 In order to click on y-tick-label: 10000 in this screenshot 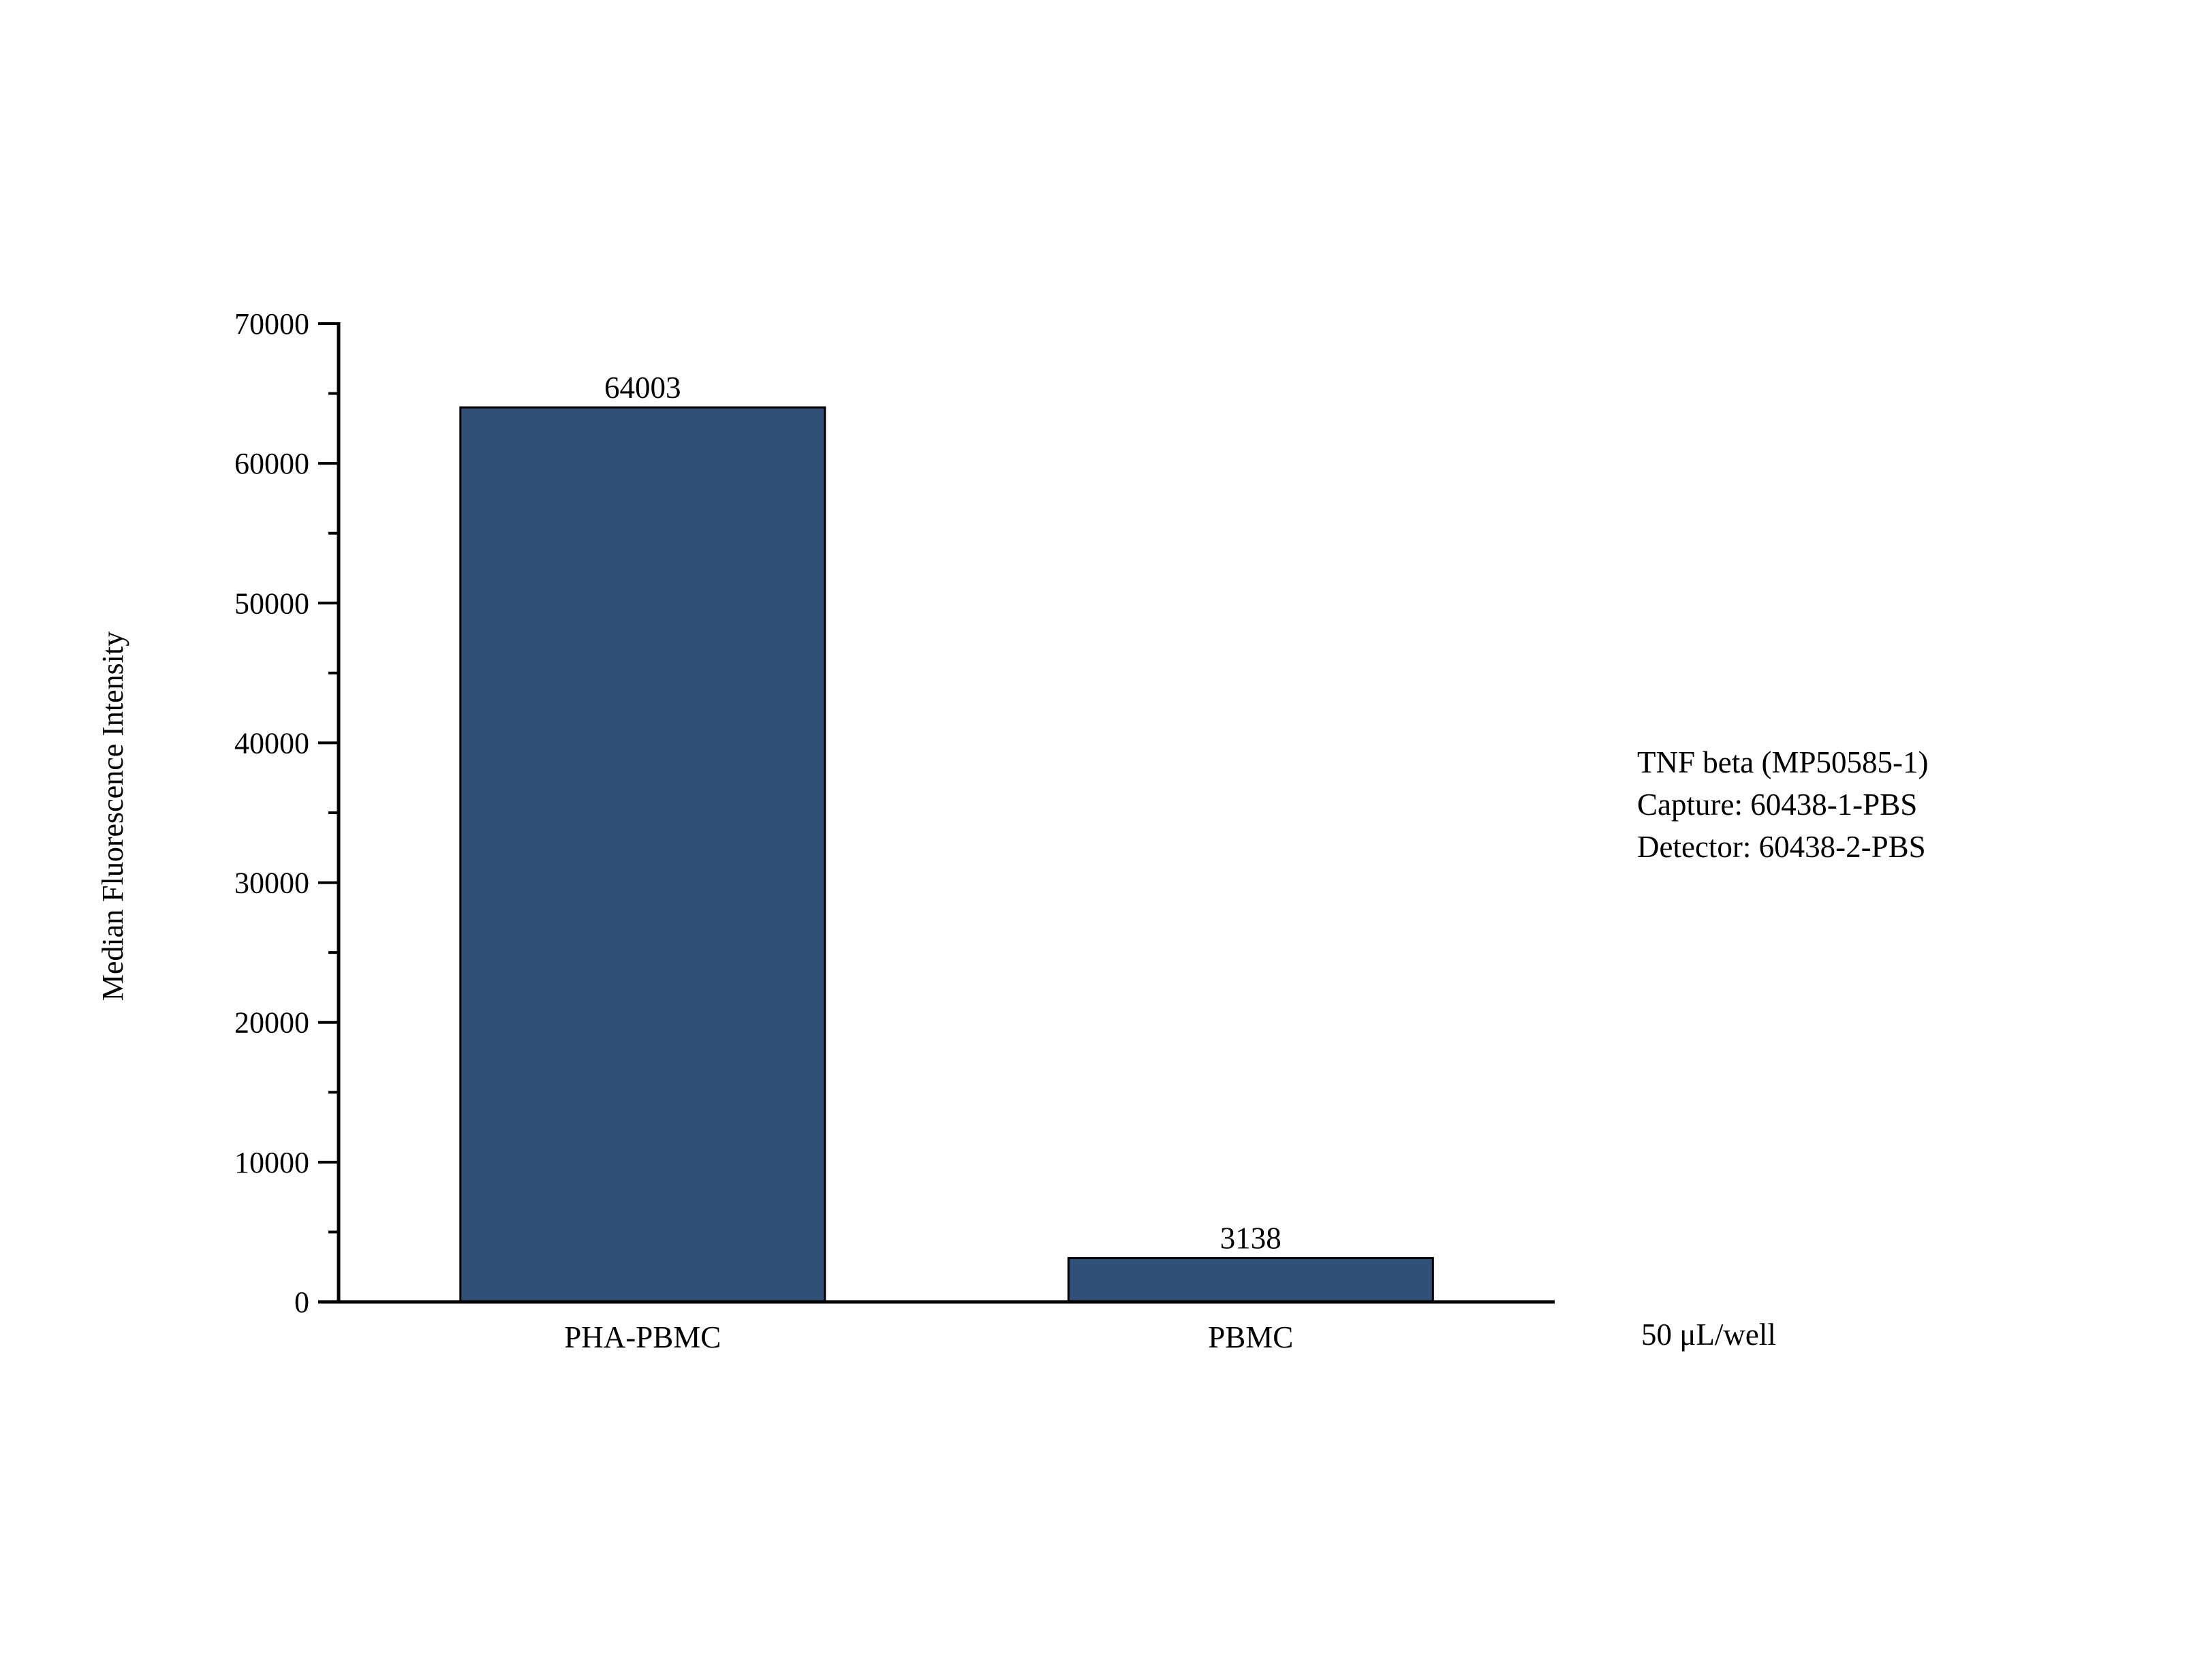, I will do `click(271, 1162)`.